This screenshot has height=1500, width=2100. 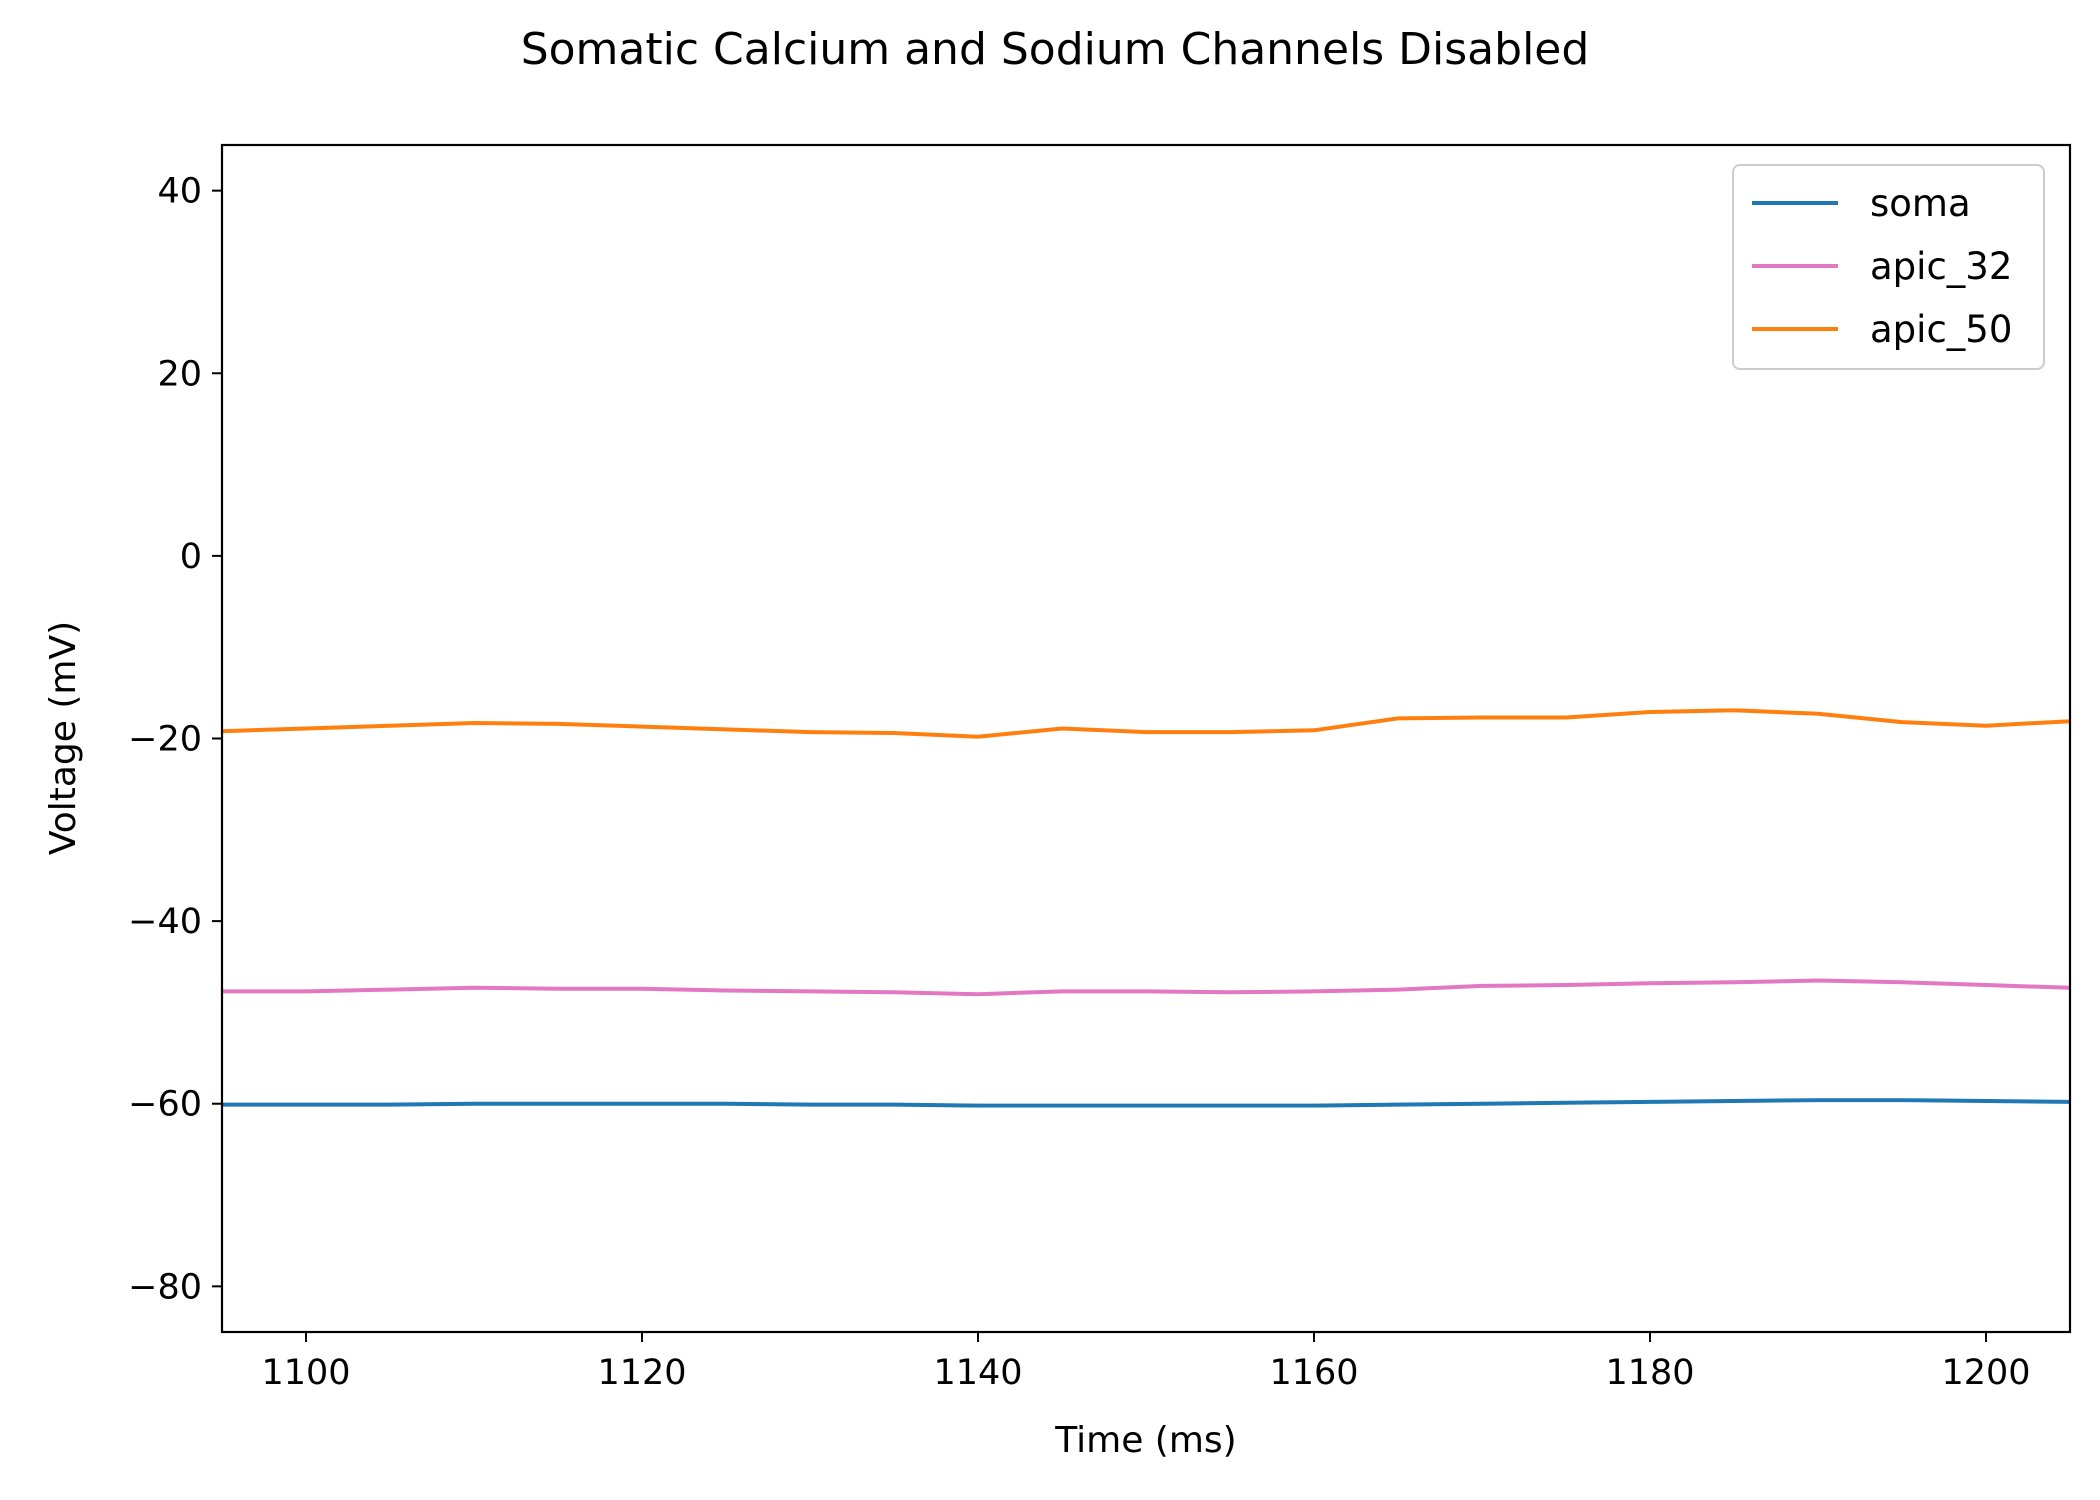 I want to click on y-axis: 40 20 0 −20 −40 −60 −80, so click(x=175, y=739).